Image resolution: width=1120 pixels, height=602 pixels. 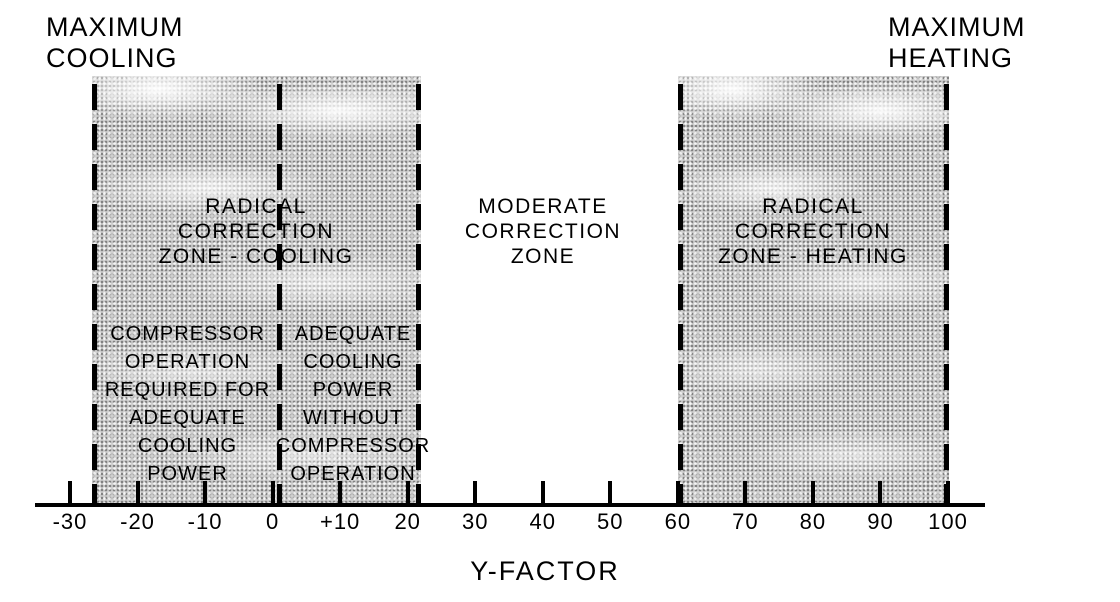 What do you see at coordinates (353, 390) in the screenshot?
I see `adequate-without-line3: POWER` at bounding box center [353, 390].